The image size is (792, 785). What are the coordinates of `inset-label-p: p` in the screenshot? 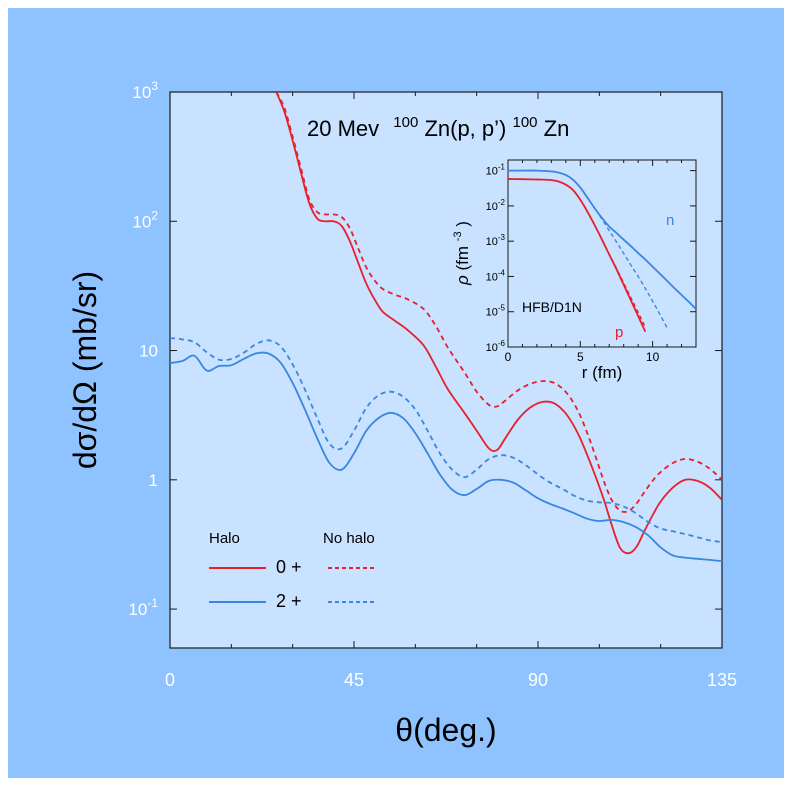 It's located at (619, 332).